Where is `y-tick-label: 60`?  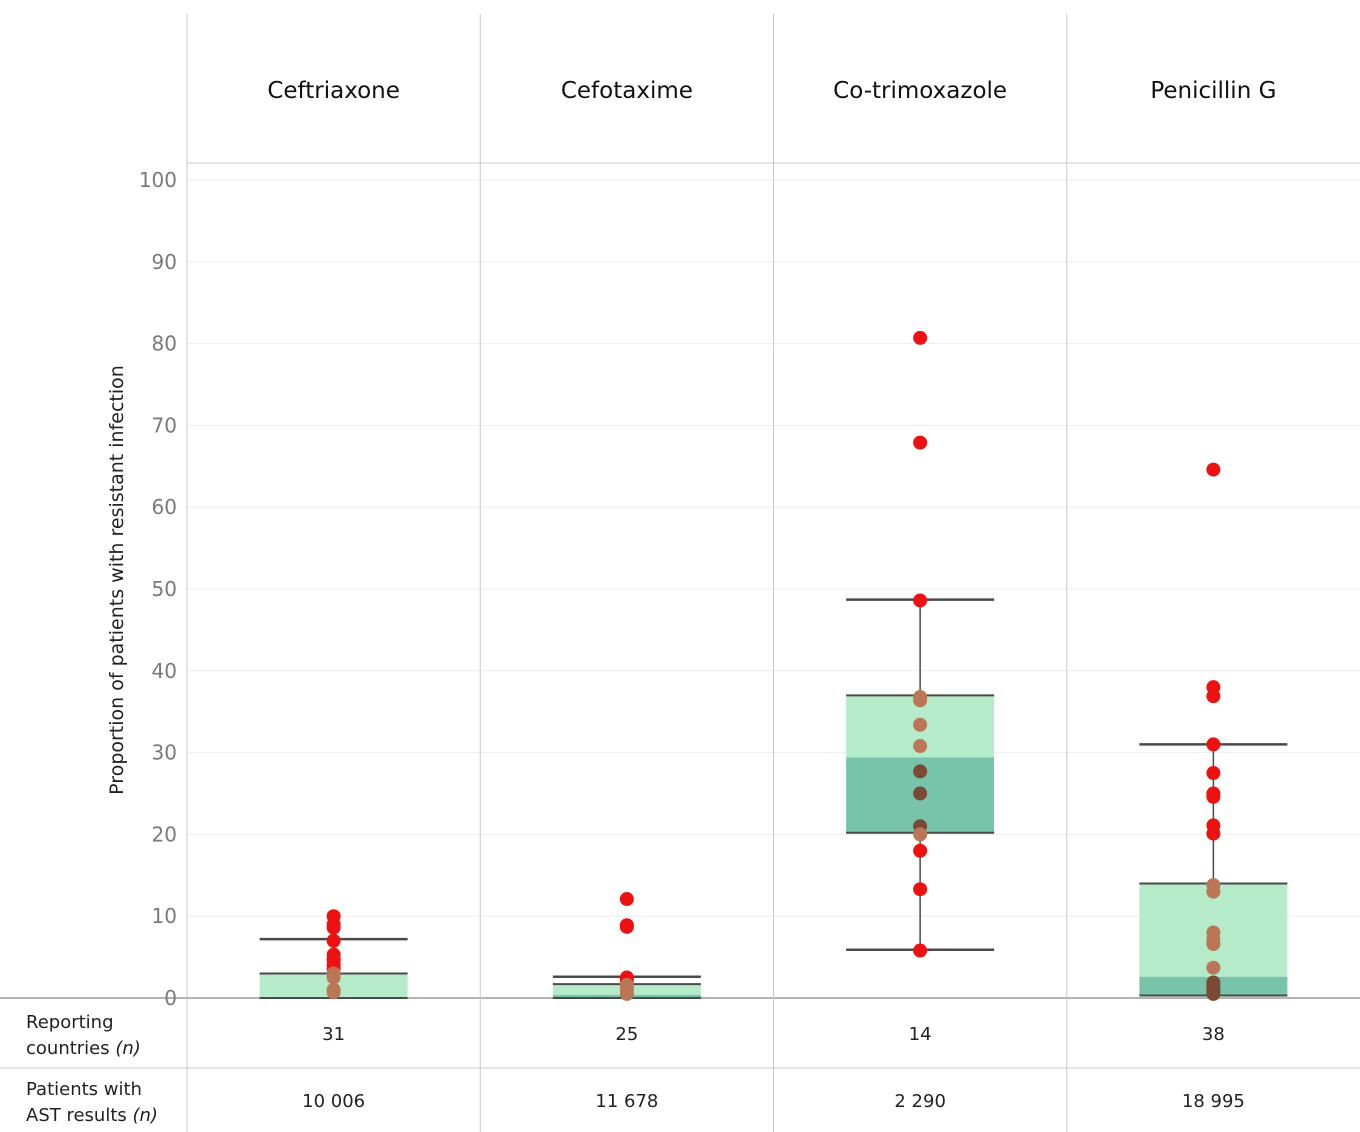
y-tick-label: 60 is located at coordinates (164, 507).